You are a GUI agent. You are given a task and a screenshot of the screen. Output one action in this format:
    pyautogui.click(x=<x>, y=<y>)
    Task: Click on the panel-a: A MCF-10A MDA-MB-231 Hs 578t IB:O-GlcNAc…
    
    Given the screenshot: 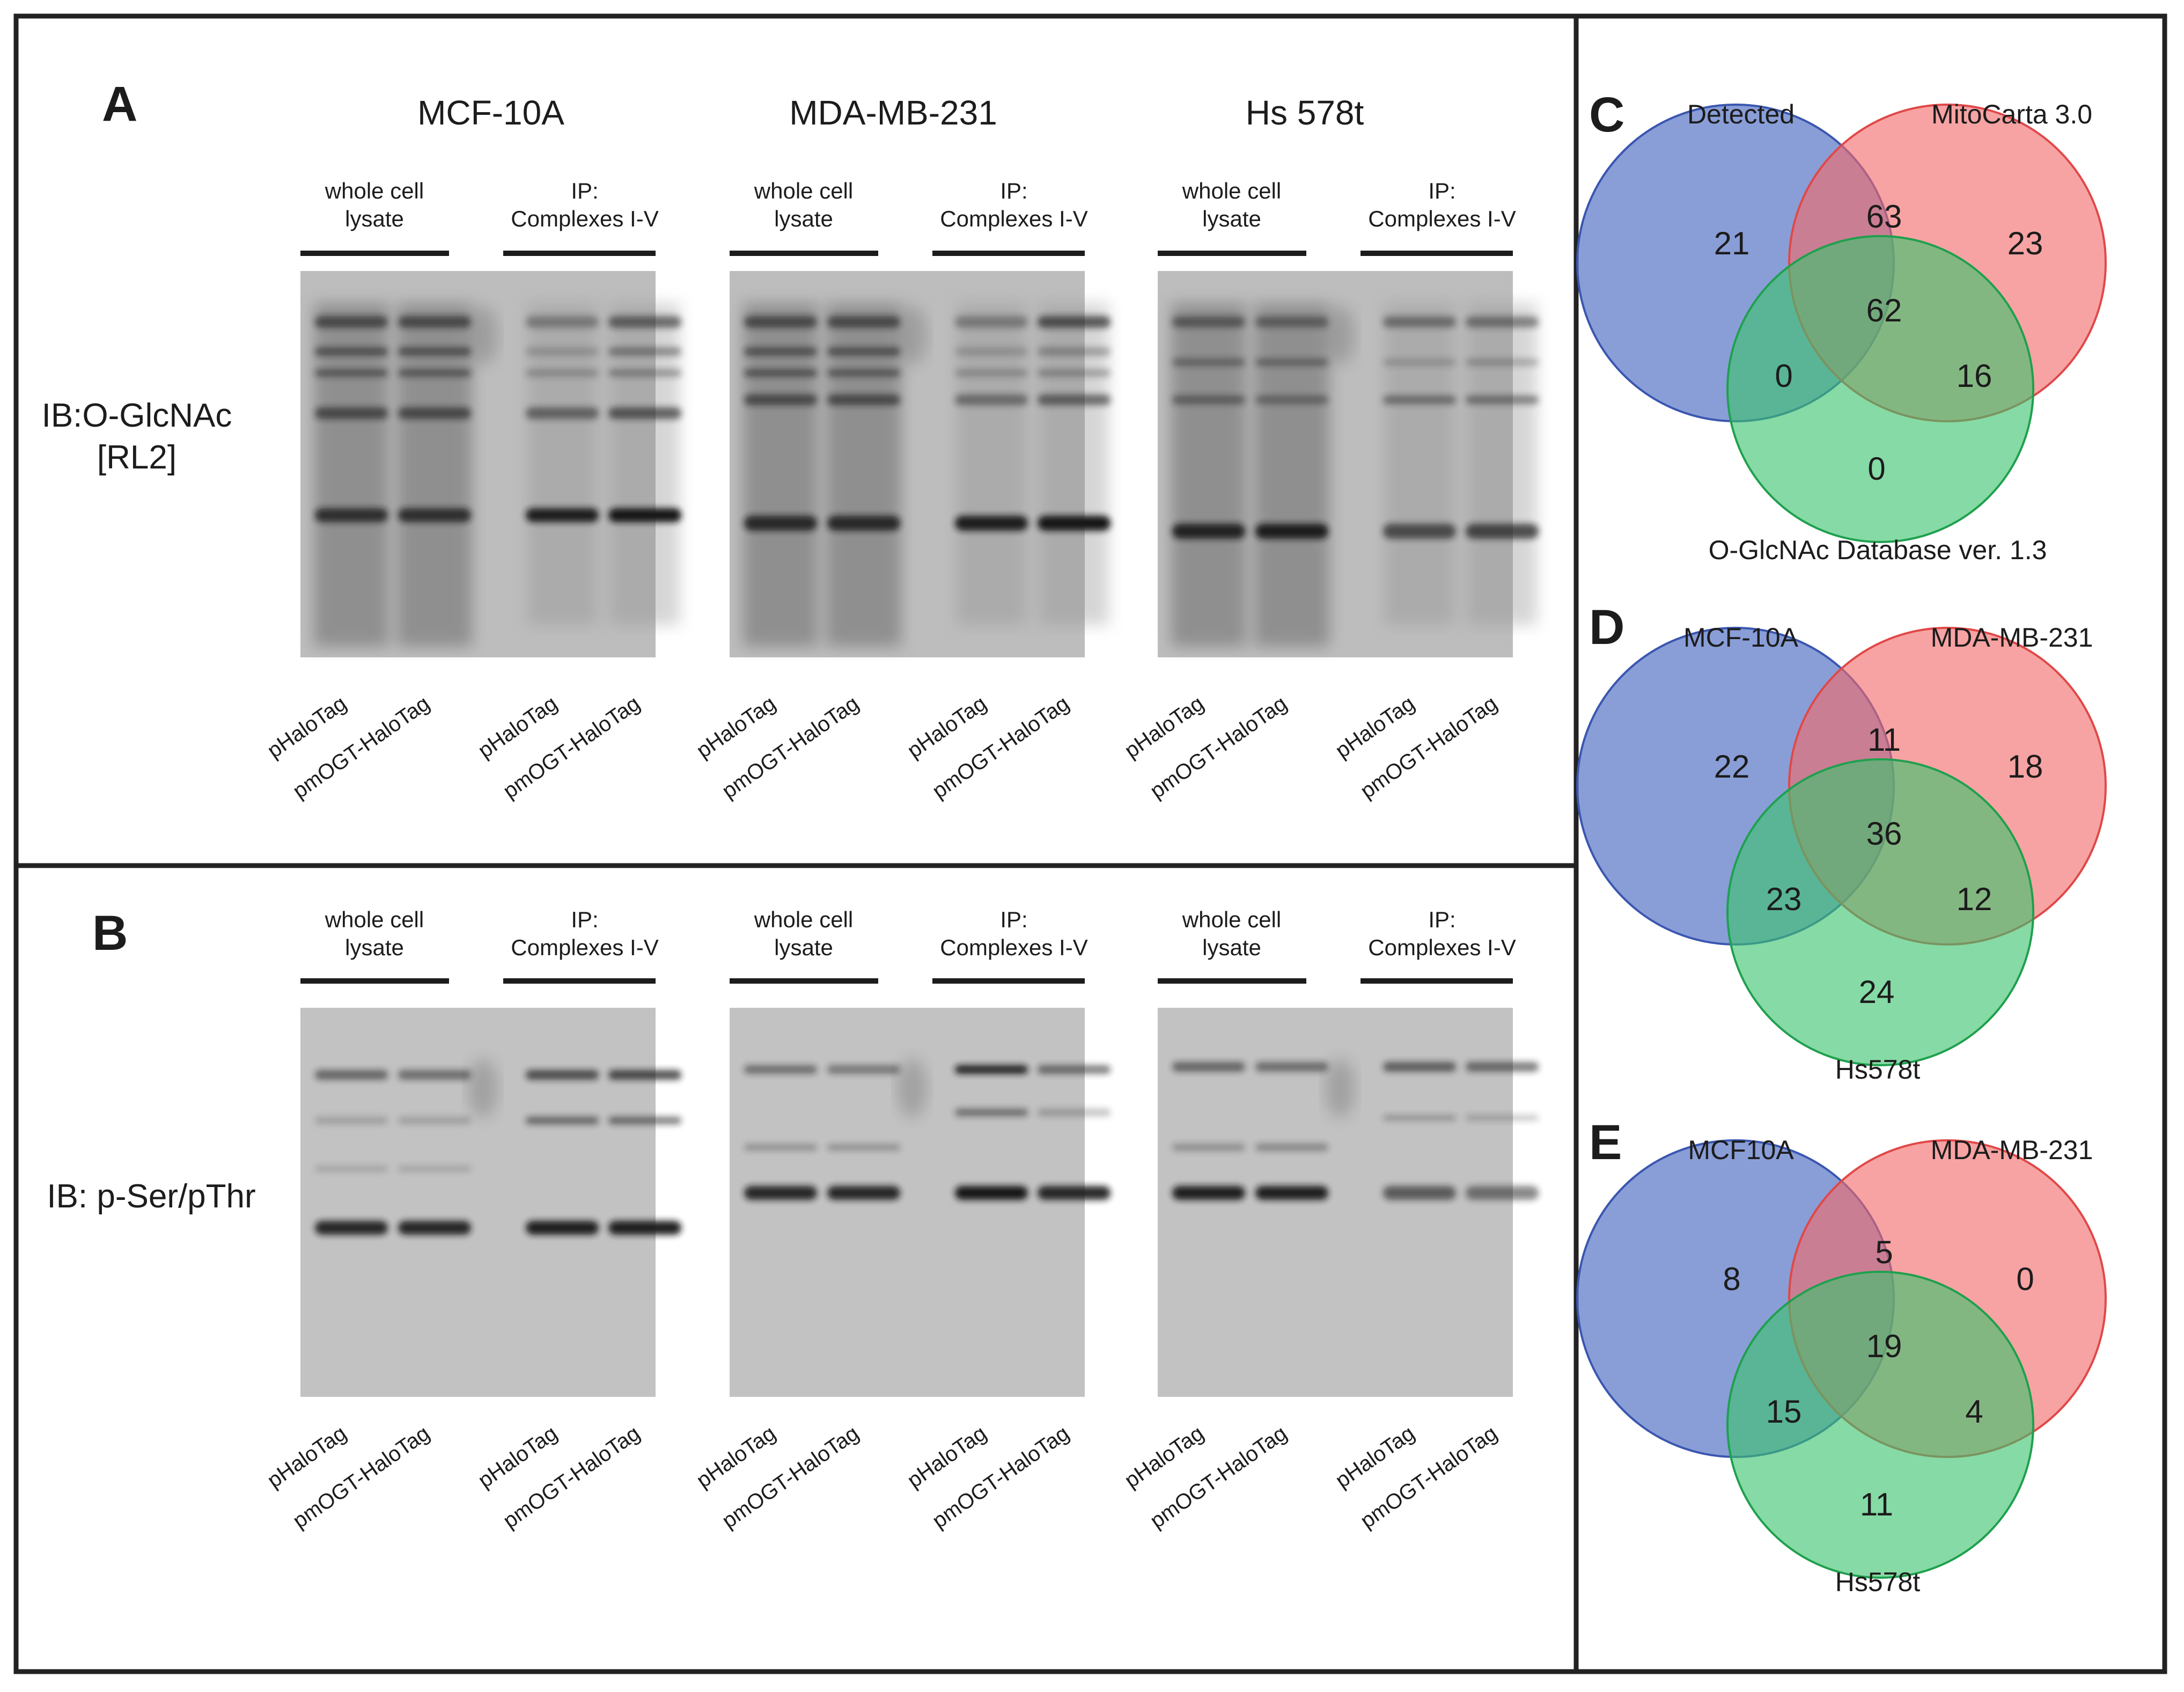 What is the action you would take?
    pyautogui.click(x=703, y=276)
    